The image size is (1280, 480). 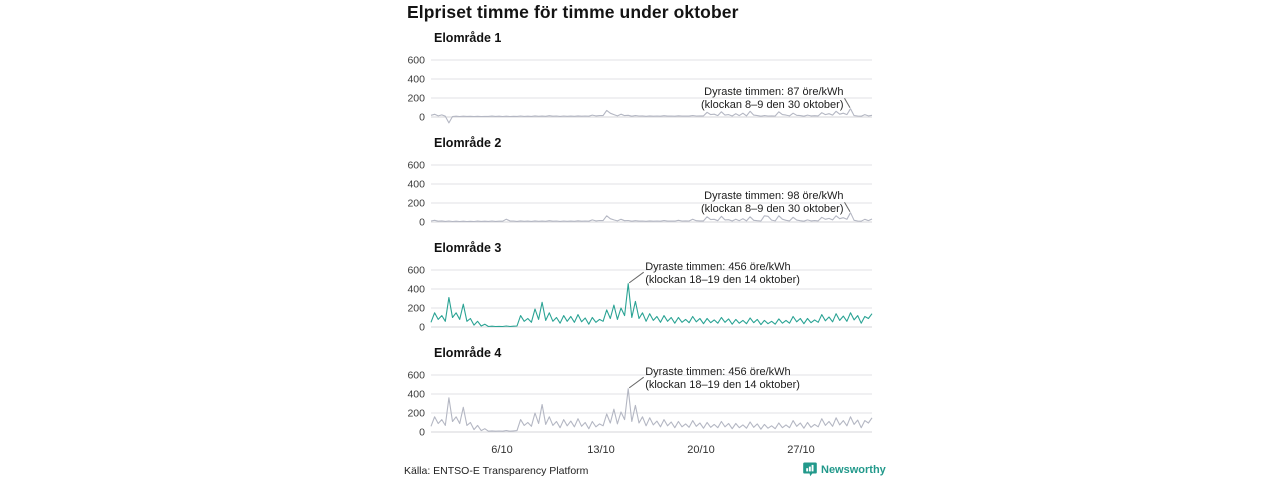 I want to click on chart-3-subtitle: Elområde 3, so click(x=468, y=248).